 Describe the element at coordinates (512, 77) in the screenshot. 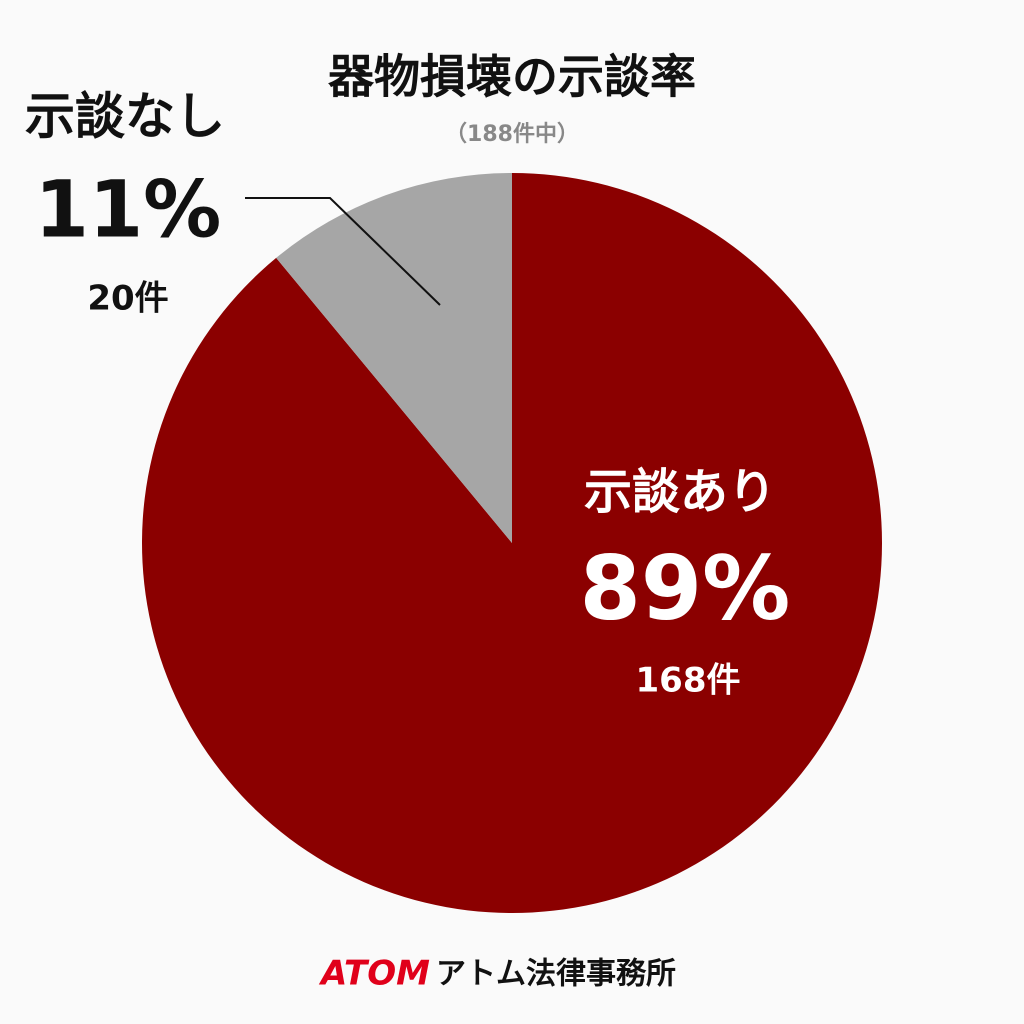

I see `chart-title: 器物損壊の示談率` at that location.